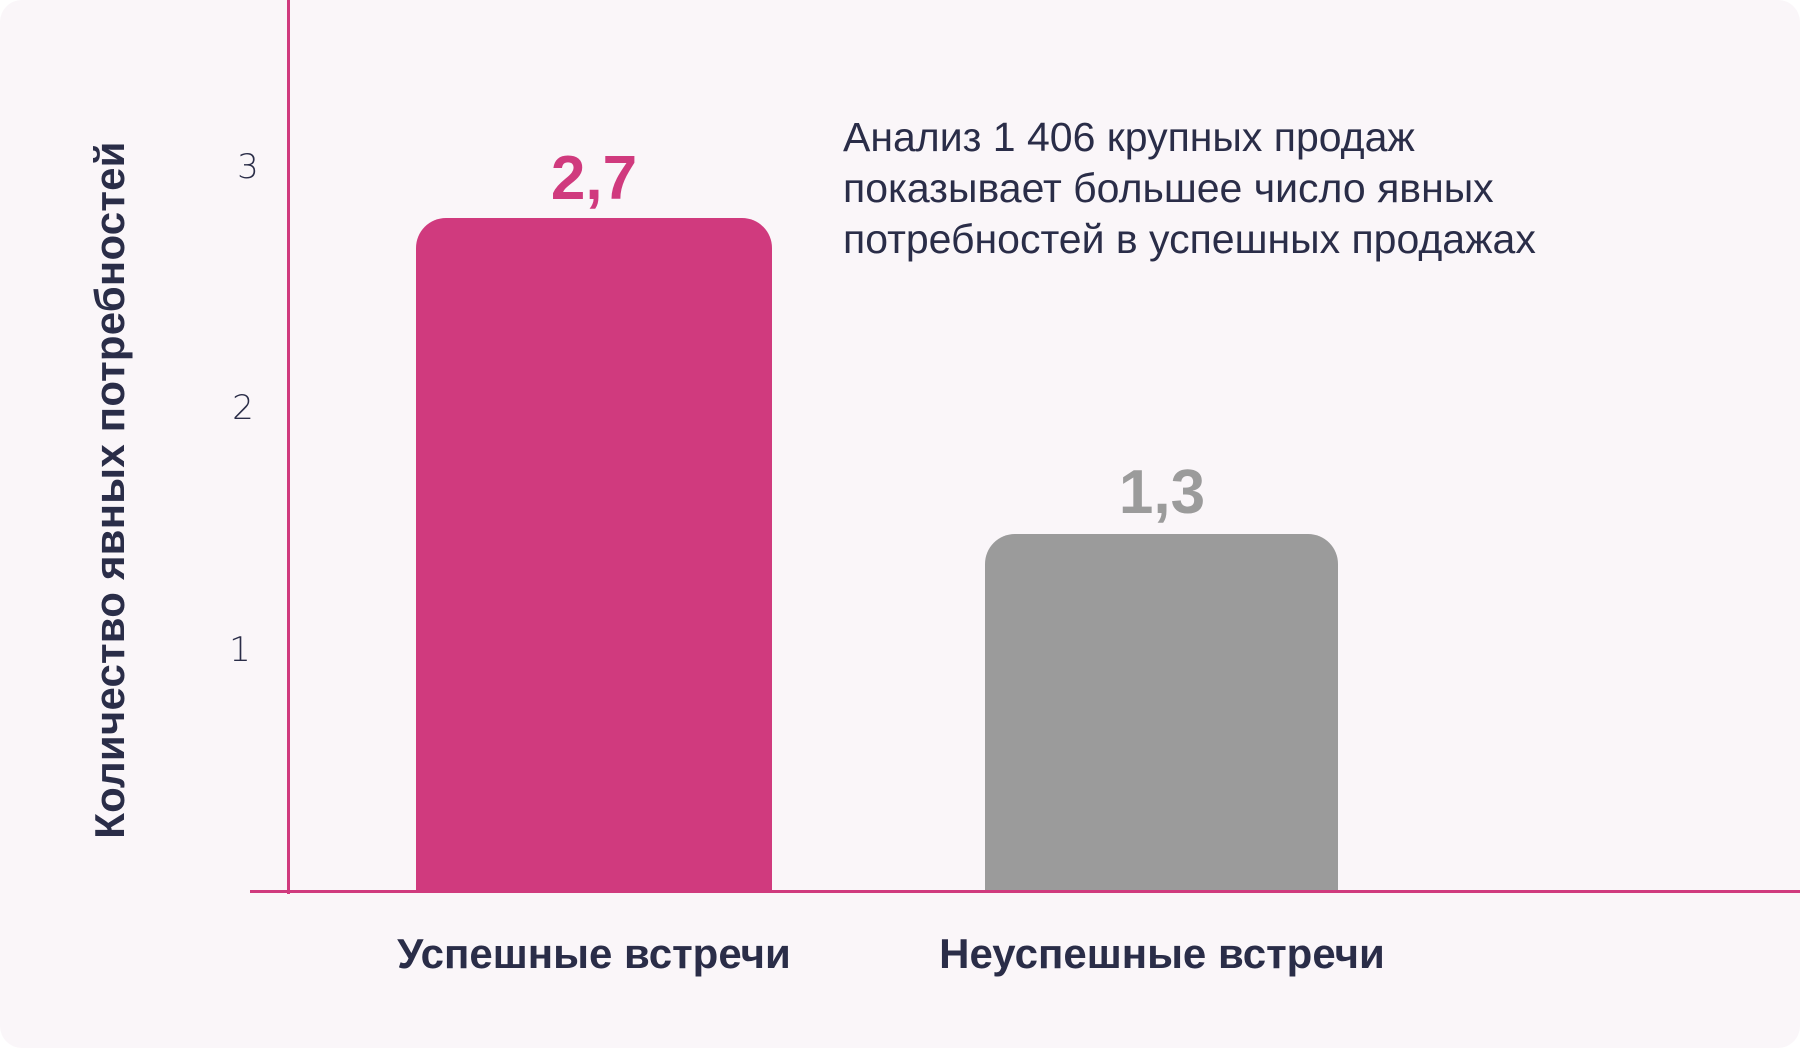 The width and height of the screenshot is (1800, 1048). Describe the element at coordinates (1129, 137) in the screenshot. I see `annotation-line-1: Анализ 1 406 крупных продаж` at that location.